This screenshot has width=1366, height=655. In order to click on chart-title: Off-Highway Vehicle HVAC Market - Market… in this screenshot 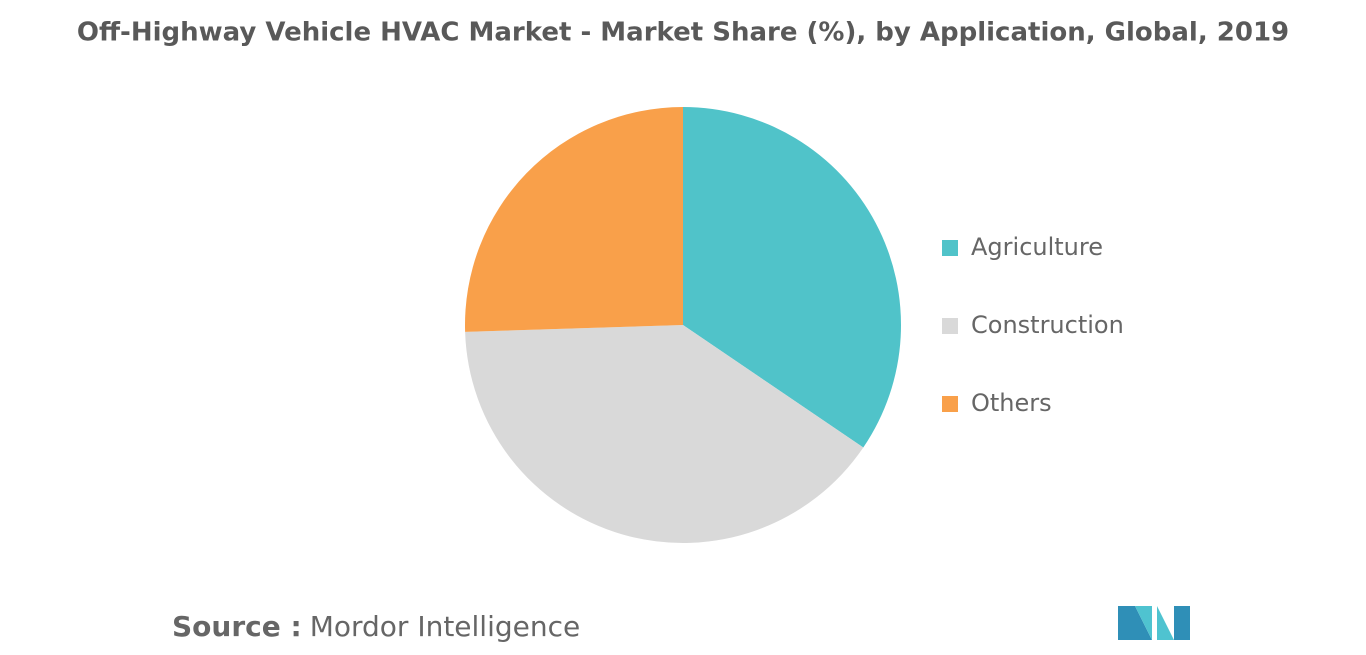, I will do `click(683, 33)`.